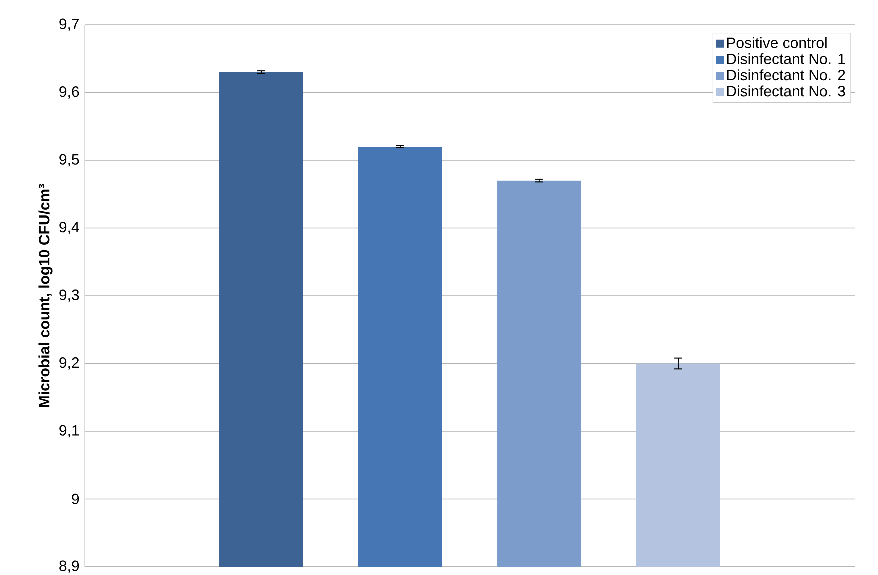 This screenshot has height=575, width=878. What do you see at coordinates (786, 58) in the screenshot?
I see `legend-label: Disinfectant No. 1` at bounding box center [786, 58].